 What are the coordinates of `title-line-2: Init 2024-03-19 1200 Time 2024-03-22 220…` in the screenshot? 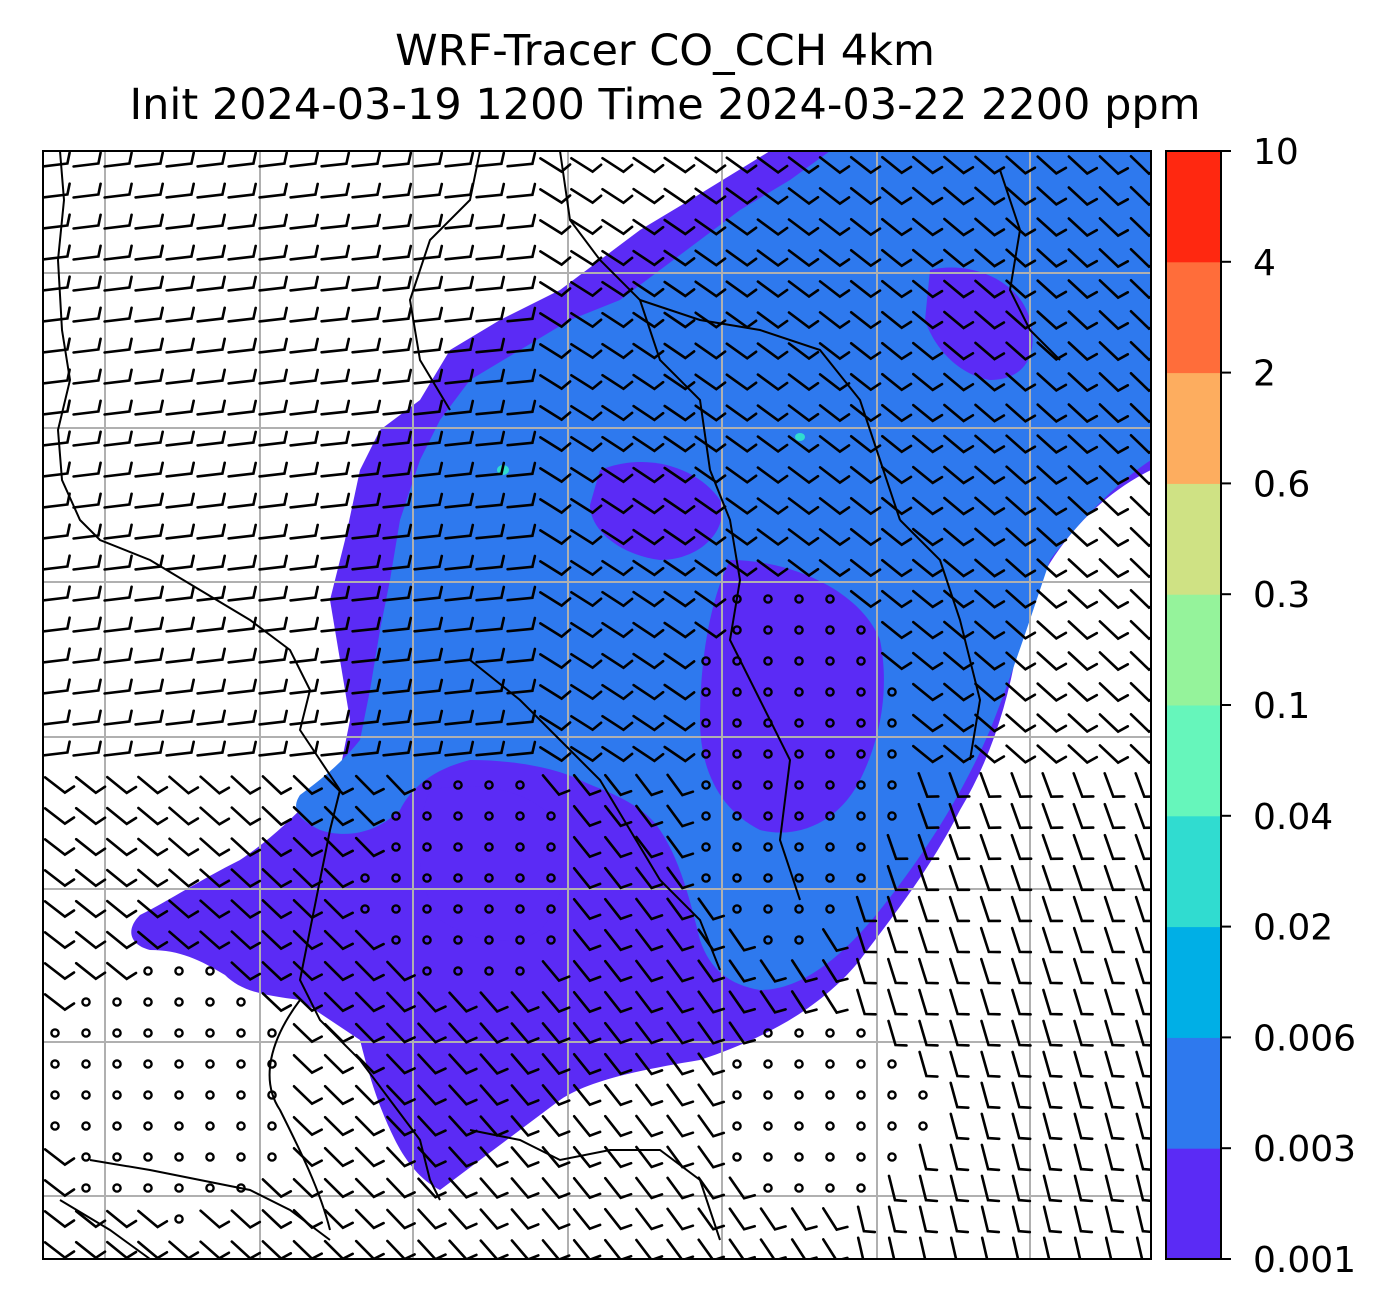 It's located at (665, 105).